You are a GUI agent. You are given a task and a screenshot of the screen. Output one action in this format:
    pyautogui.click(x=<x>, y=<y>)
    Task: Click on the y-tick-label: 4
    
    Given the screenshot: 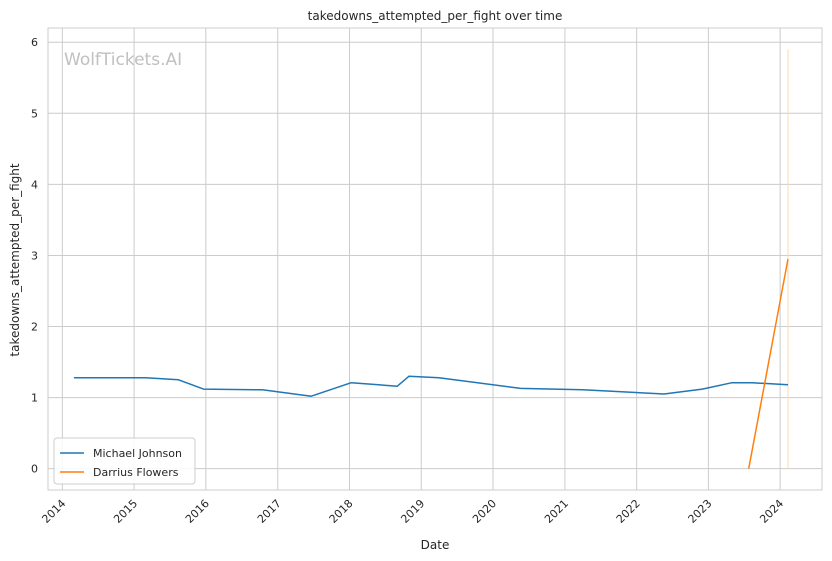 What is the action you would take?
    pyautogui.click(x=34, y=184)
    